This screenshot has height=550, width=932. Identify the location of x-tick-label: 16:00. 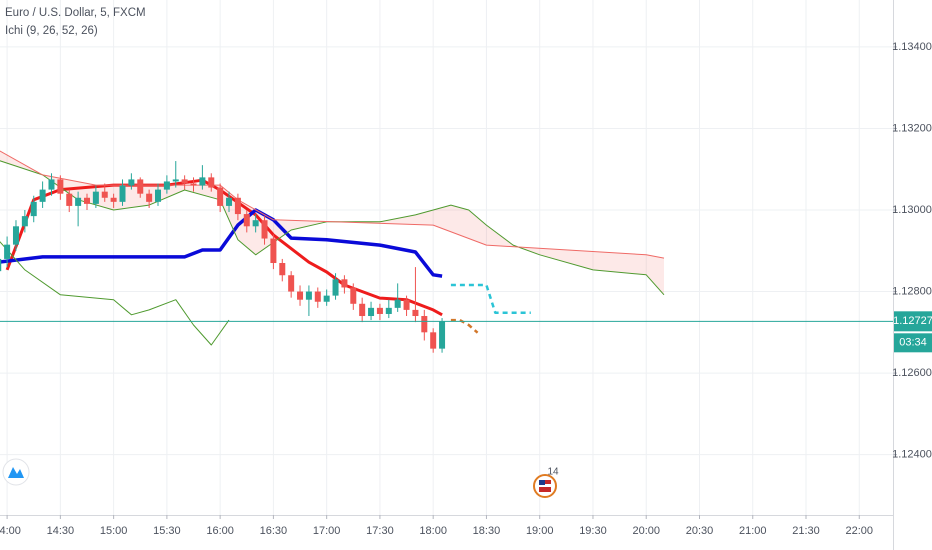
(220, 531).